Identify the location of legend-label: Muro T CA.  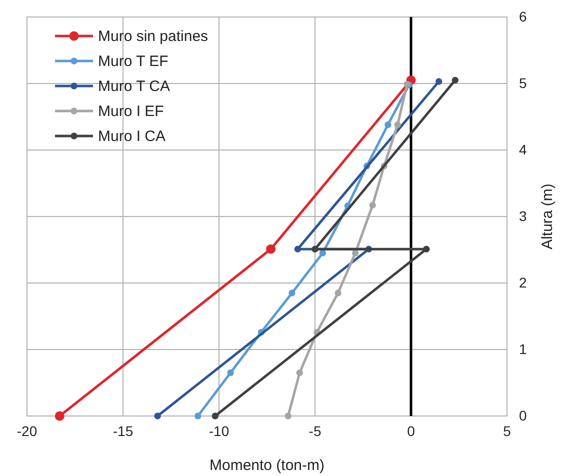
(134, 86).